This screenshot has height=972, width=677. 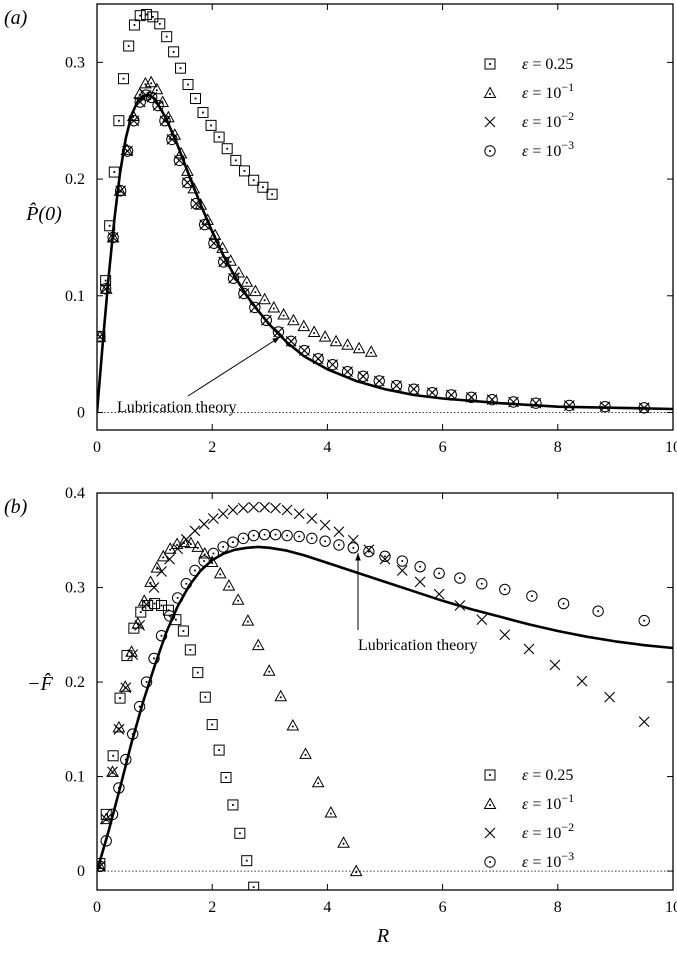 What do you see at coordinates (548, 831) in the screenshot?
I see `legend-entry: ε = 10−2` at bounding box center [548, 831].